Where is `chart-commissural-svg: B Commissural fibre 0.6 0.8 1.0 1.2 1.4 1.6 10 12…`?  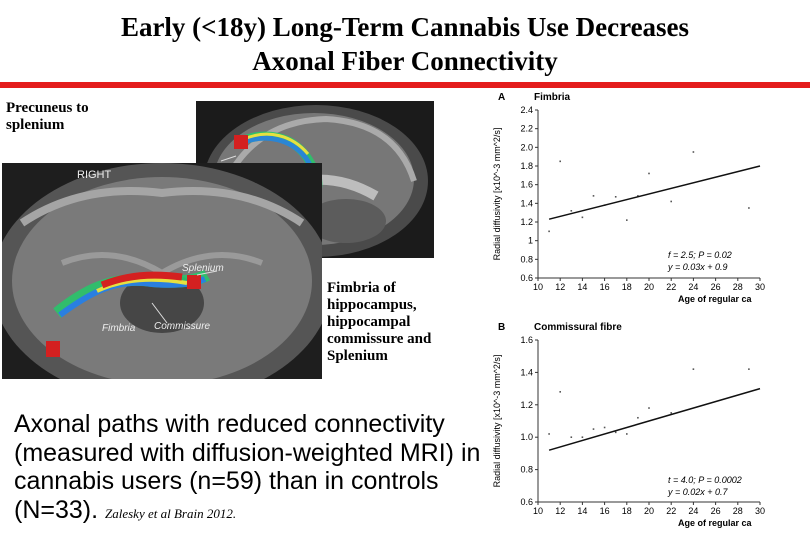
chart-commissural-svg: B Commissural fibre 0.6 0.8 1.0 1.2 1.4 1.6 10 12… is located at coordinates (628, 425).